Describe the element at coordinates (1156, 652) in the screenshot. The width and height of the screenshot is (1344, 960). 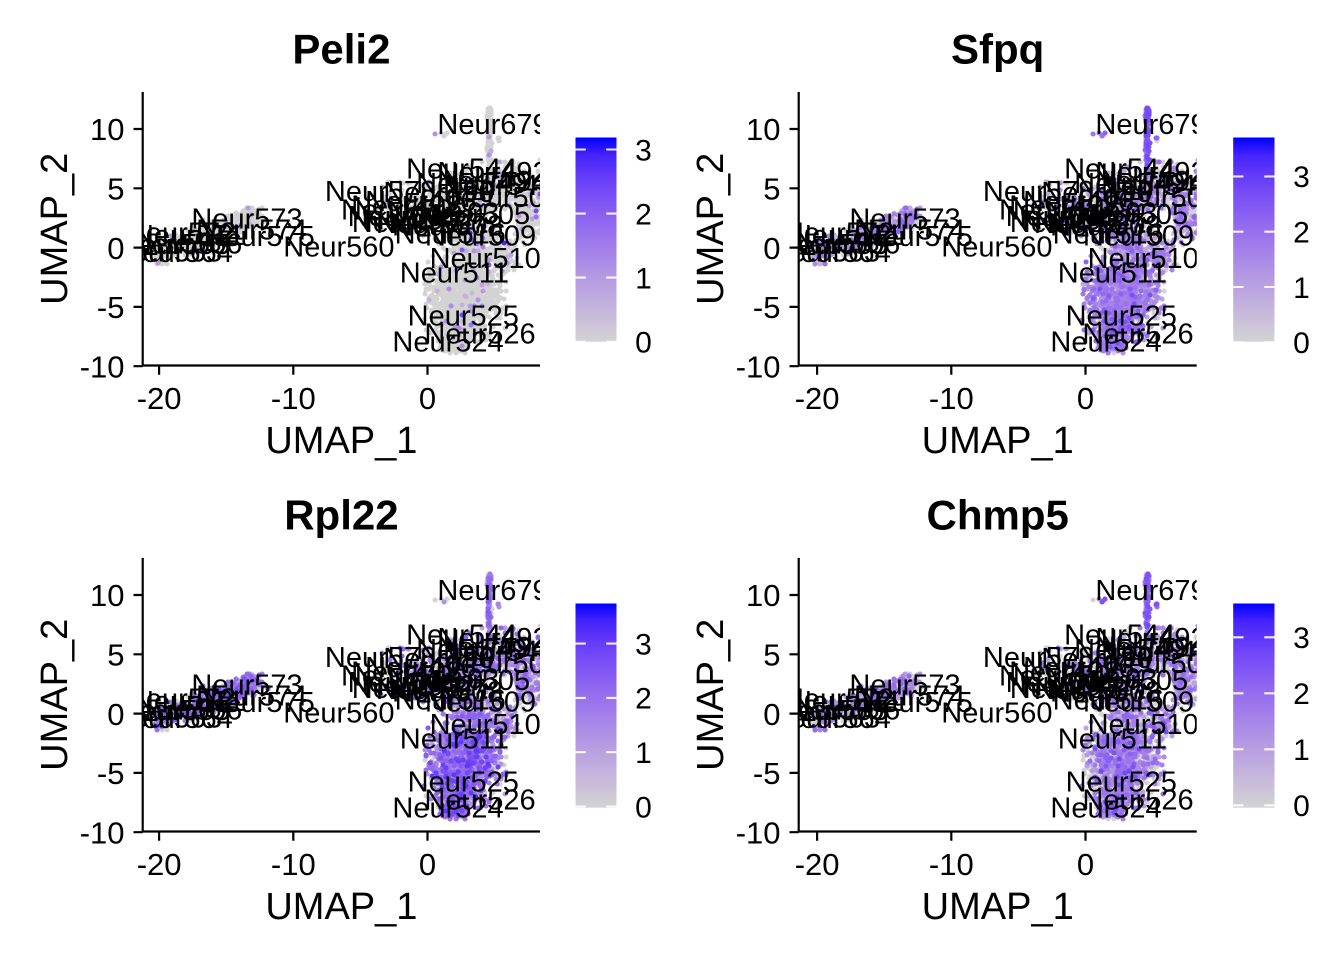
I see `svg-text: Neur546` at that location.